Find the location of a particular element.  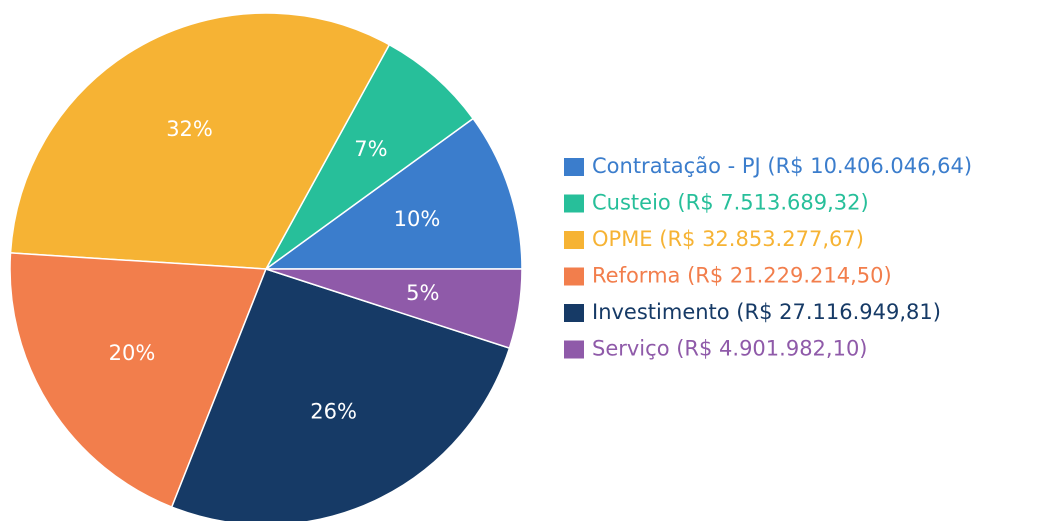

slice-label: 7% is located at coordinates (370, 149).